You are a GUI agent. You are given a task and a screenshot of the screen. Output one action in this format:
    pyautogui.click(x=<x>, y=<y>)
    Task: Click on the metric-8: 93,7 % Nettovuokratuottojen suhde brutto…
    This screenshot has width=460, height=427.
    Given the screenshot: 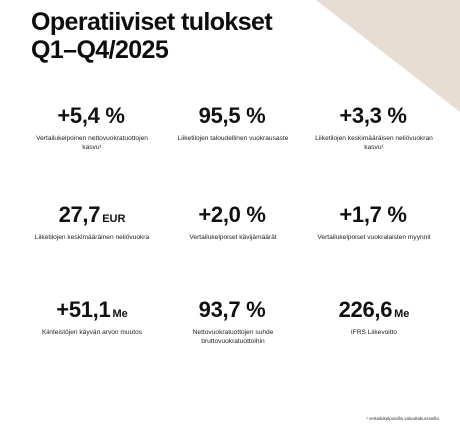 What is the action you would take?
    pyautogui.click(x=233, y=322)
    